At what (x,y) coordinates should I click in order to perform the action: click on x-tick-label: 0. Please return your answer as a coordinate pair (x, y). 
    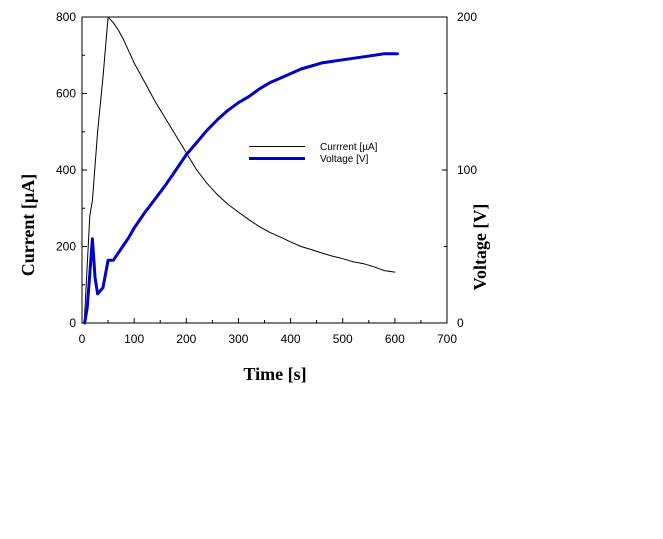
    Looking at the image, I should click on (82, 339).